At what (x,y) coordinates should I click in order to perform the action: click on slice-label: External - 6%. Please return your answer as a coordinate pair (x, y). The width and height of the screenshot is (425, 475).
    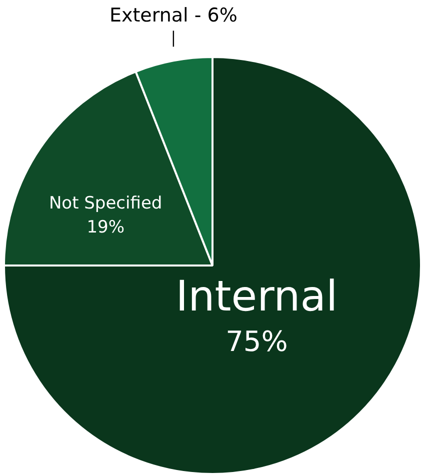
    Looking at the image, I should click on (173, 15).